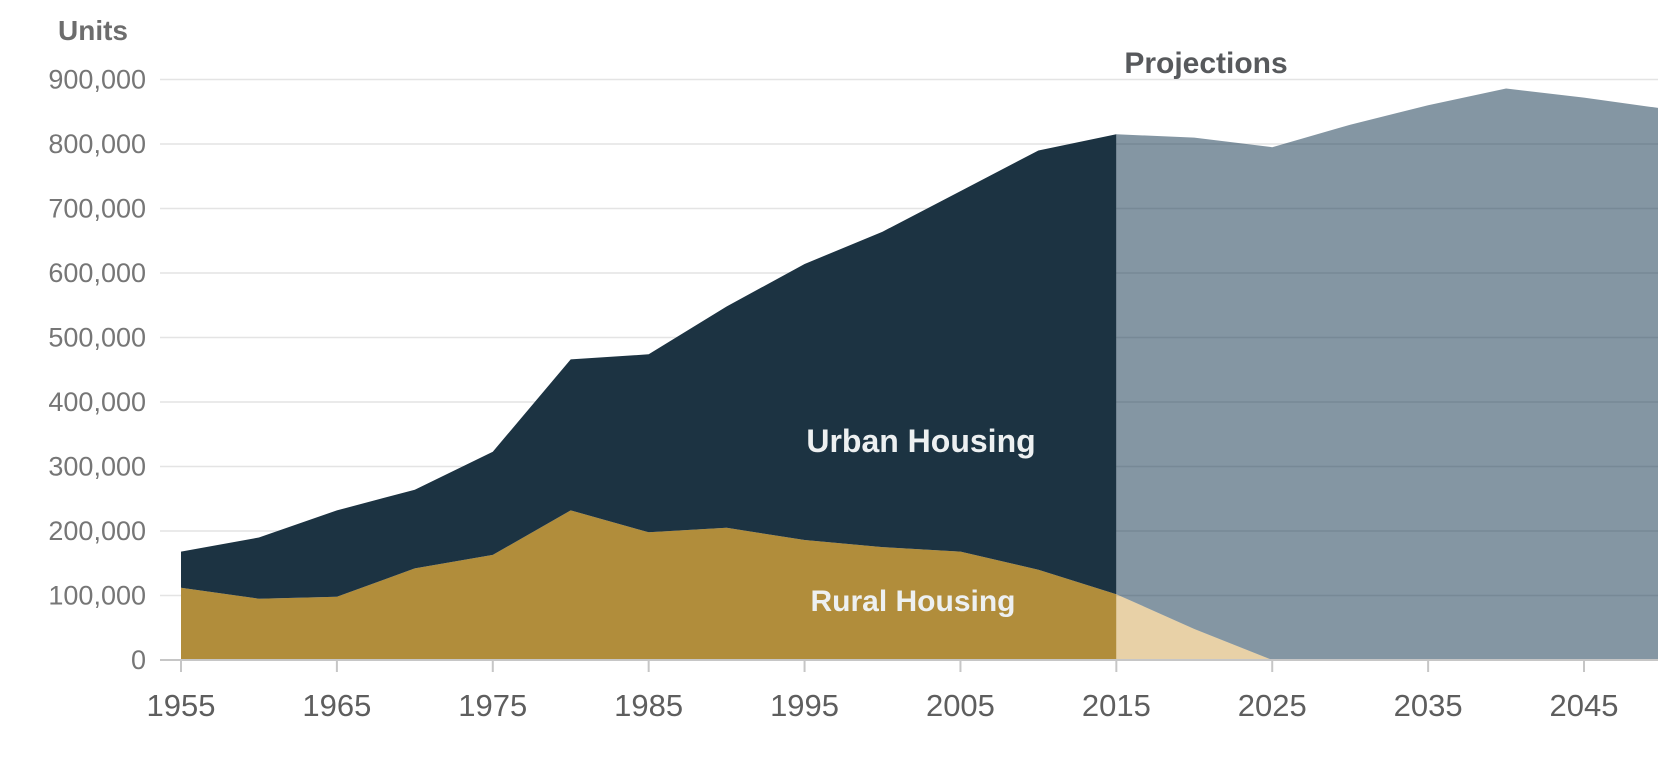 The image size is (1658, 758). Describe the element at coordinates (336, 705) in the screenshot. I see `x-axis-tick-label: 1965` at that location.